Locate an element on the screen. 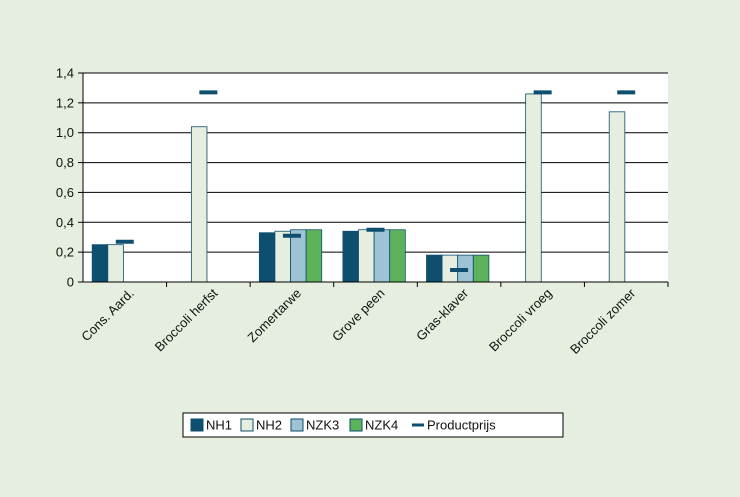 This screenshot has height=497, width=740. legend-swatch-nzk3 is located at coordinates (297, 425).